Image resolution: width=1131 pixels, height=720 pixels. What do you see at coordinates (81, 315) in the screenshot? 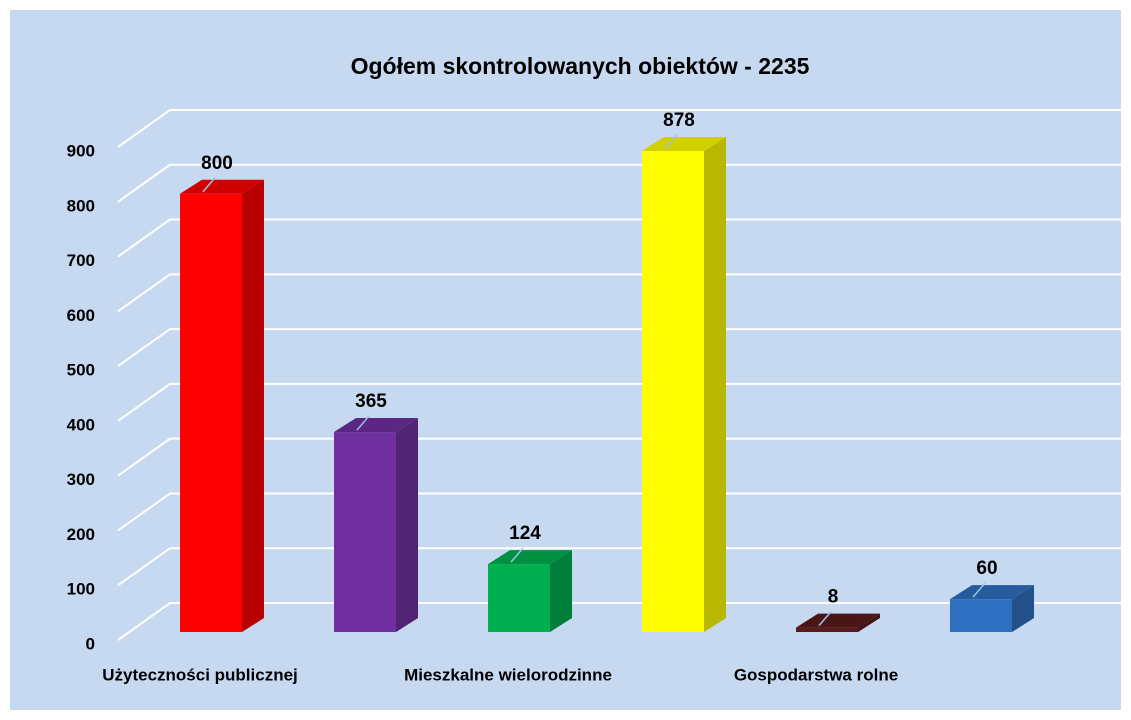
I see `y-tick-label: 600` at bounding box center [81, 315].